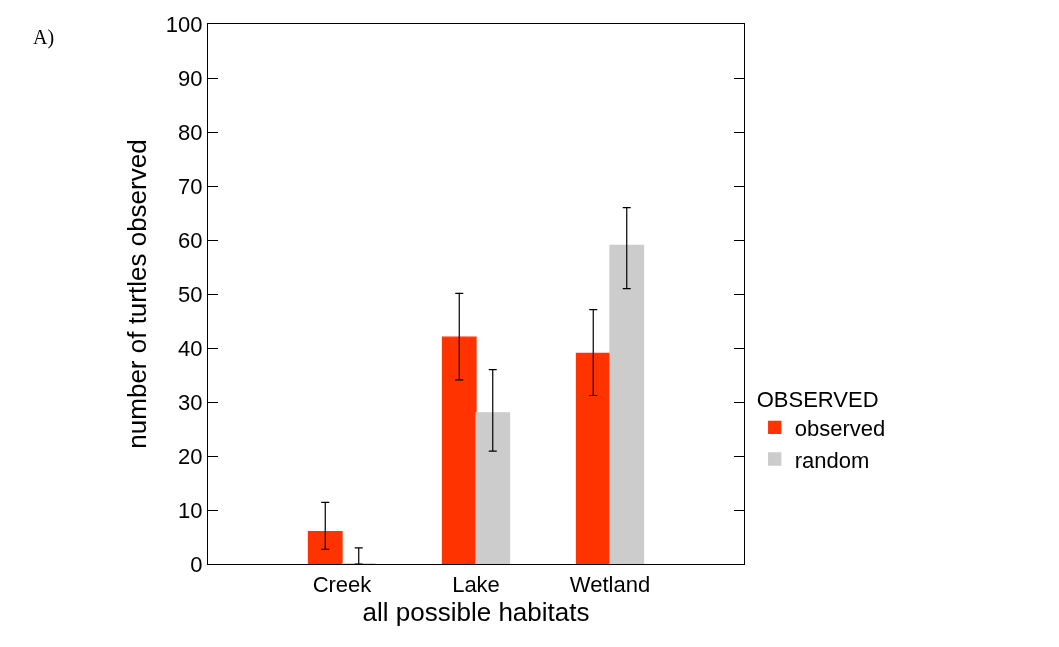 The height and width of the screenshot is (647, 1059). I want to click on legend-label: observed, so click(840, 428).